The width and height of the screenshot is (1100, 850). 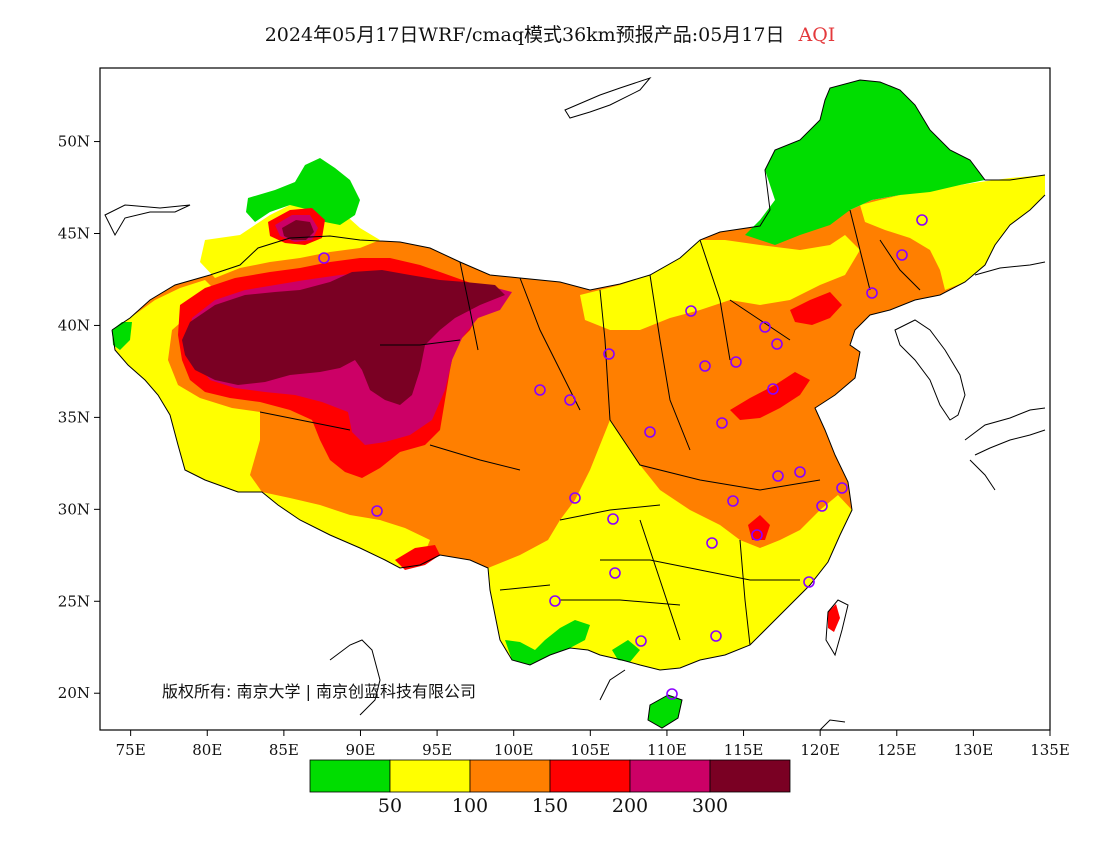 What do you see at coordinates (547, 642) in the screenshot?
I see `aqi-region-green-south-coast` at bounding box center [547, 642].